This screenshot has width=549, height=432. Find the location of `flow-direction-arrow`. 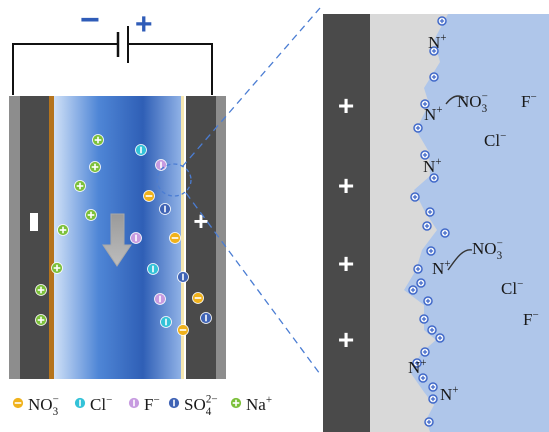

flow-direction-arrow is located at coordinates (117, 240).